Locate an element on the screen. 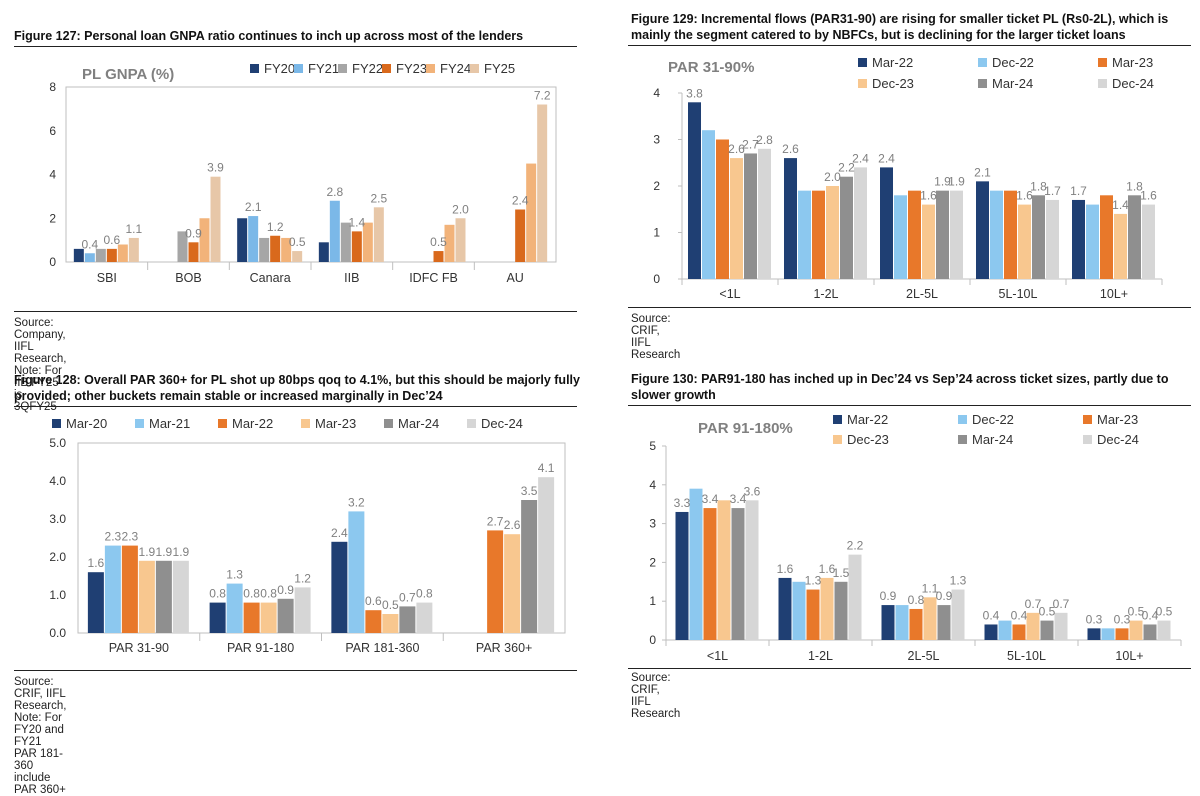 The image size is (1200, 796). category-label: AU is located at coordinates (514, 278).